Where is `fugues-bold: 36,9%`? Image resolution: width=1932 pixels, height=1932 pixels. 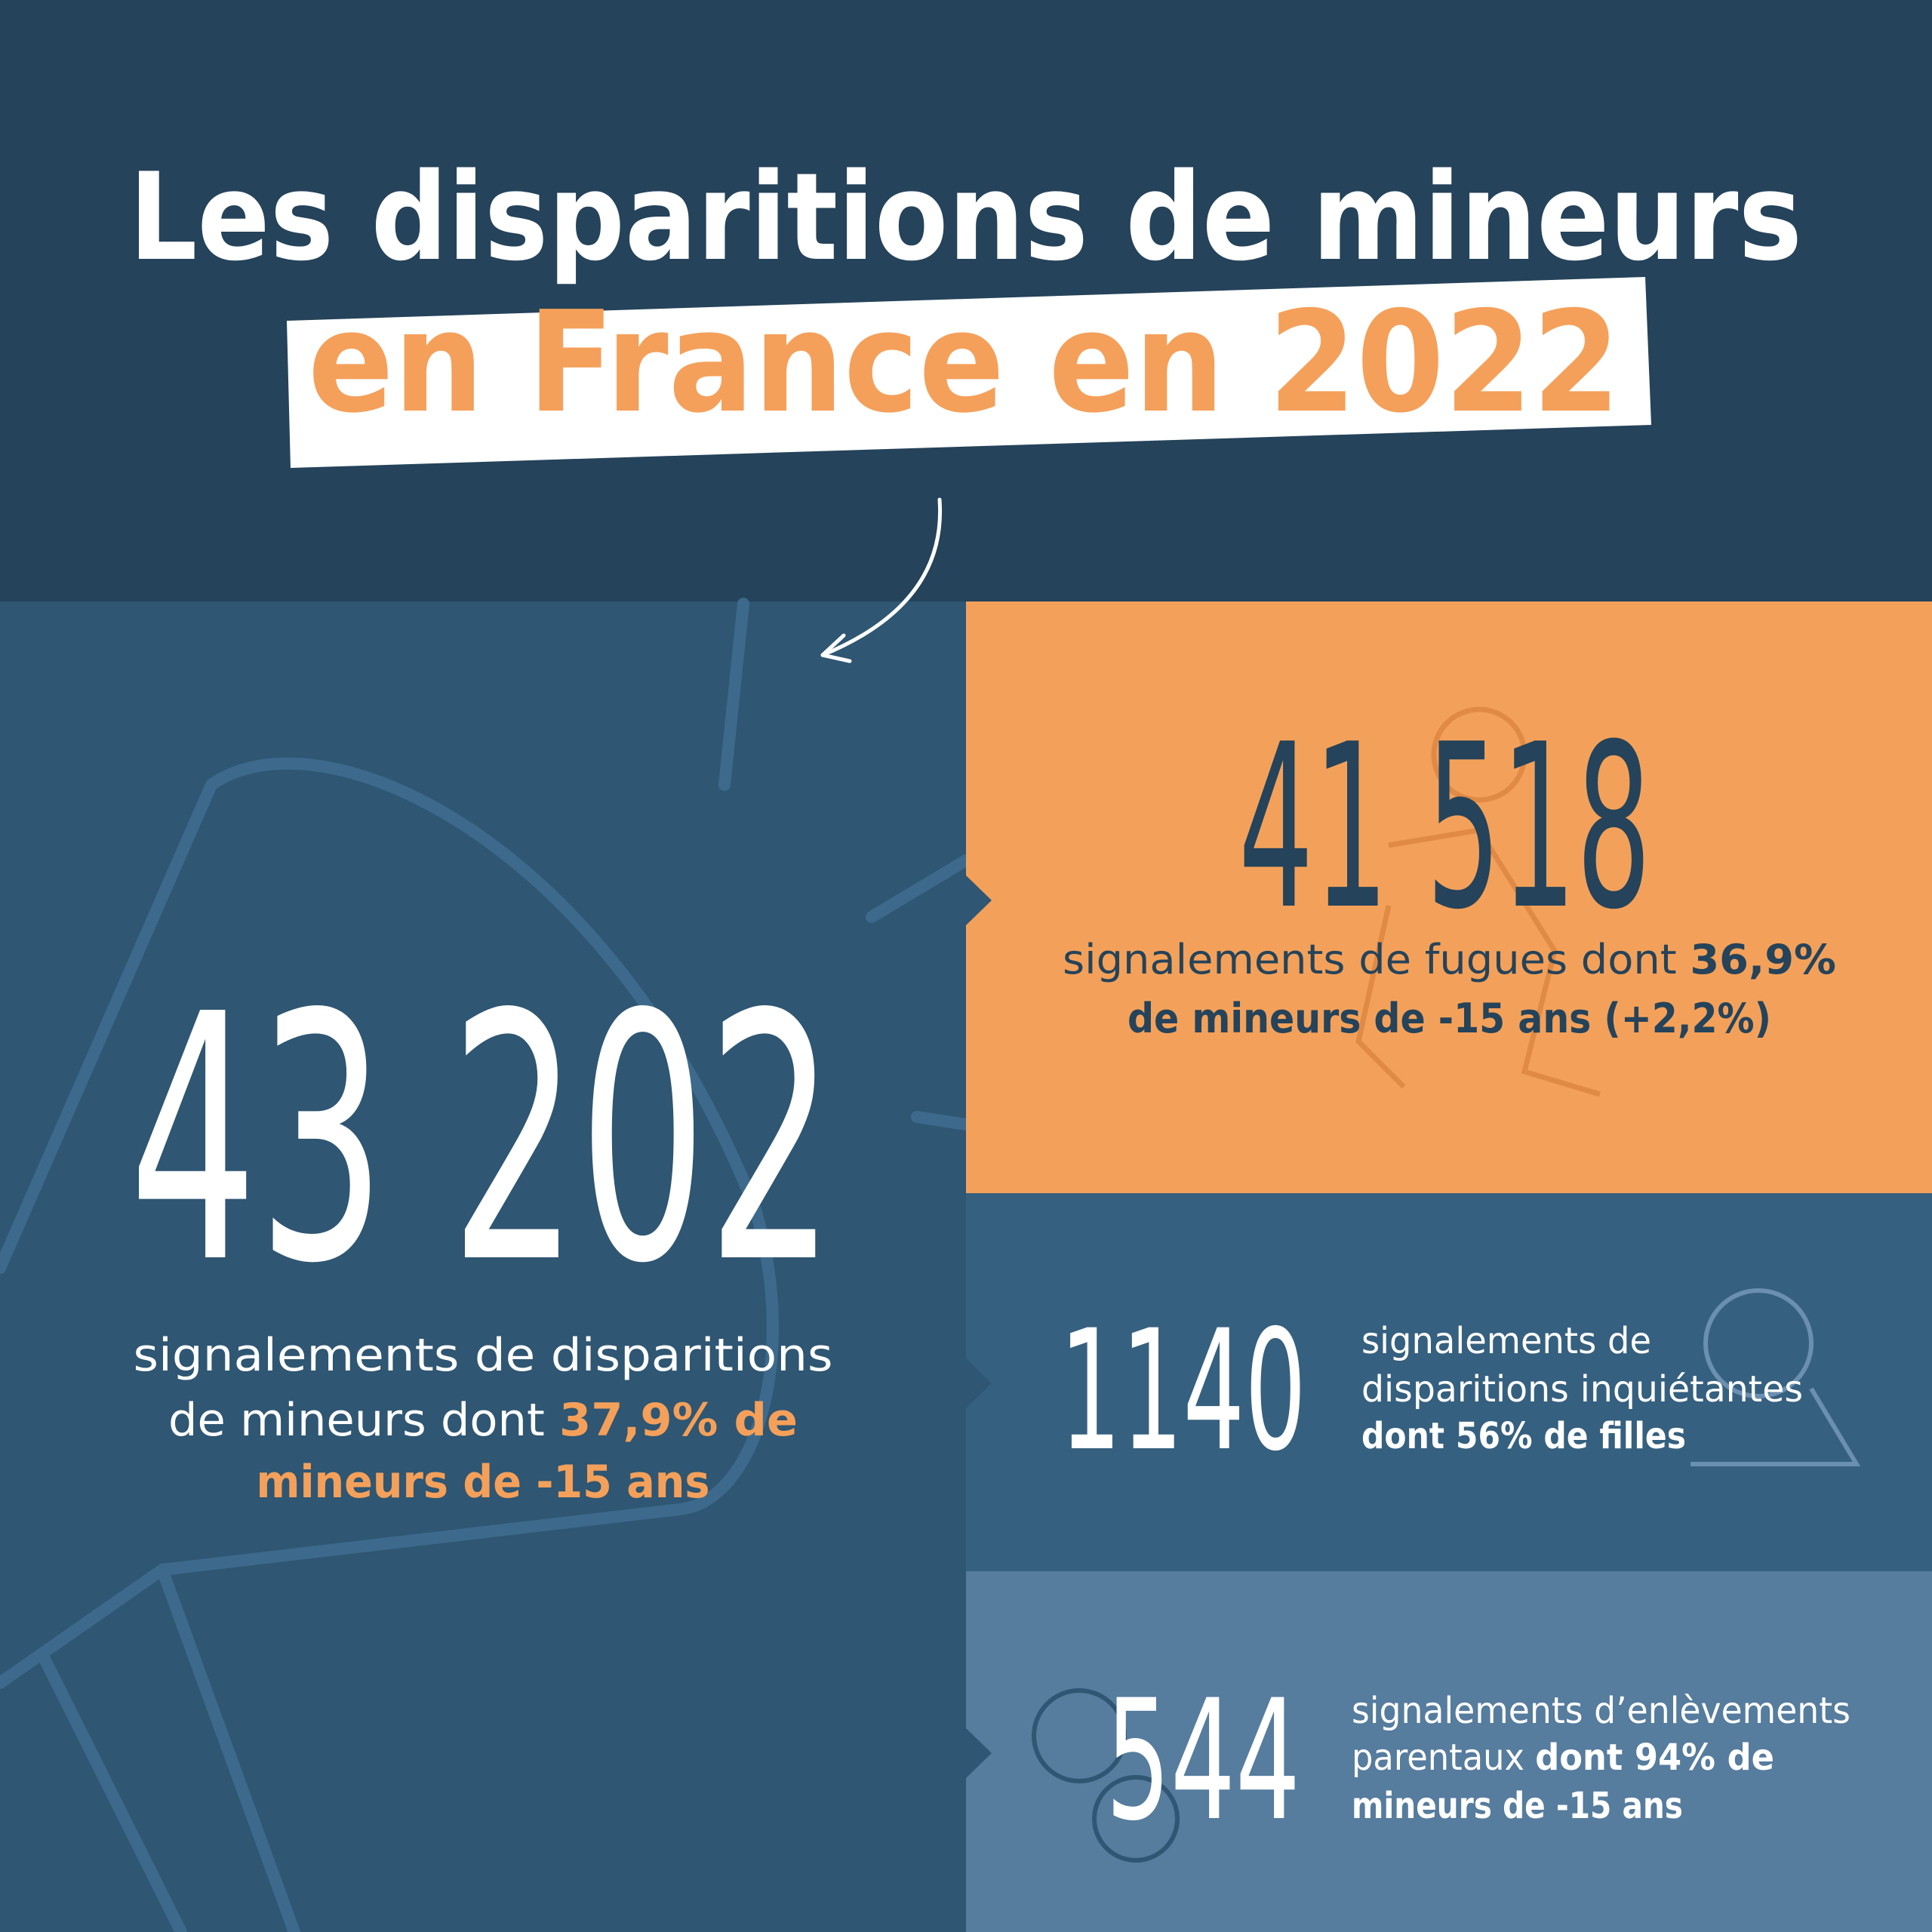 fugues-bold: 36,9% is located at coordinates (1763, 959).